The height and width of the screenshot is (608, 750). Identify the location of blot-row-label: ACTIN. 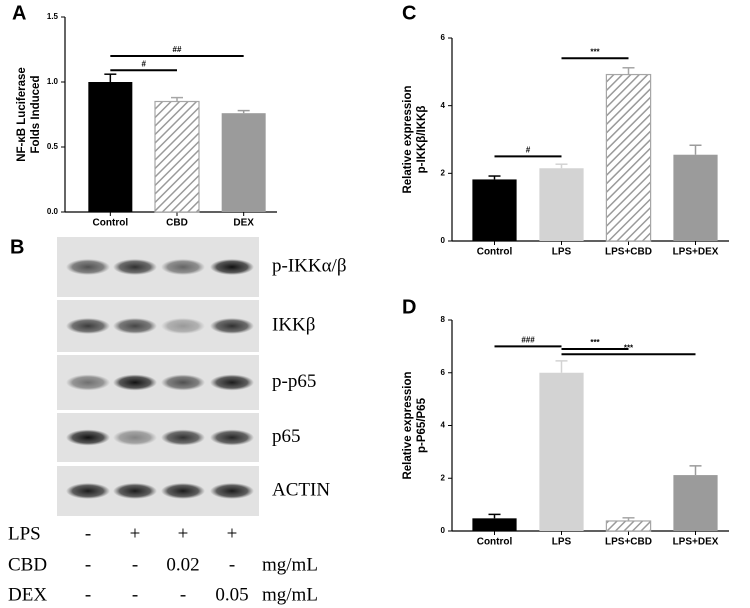
(301, 489).